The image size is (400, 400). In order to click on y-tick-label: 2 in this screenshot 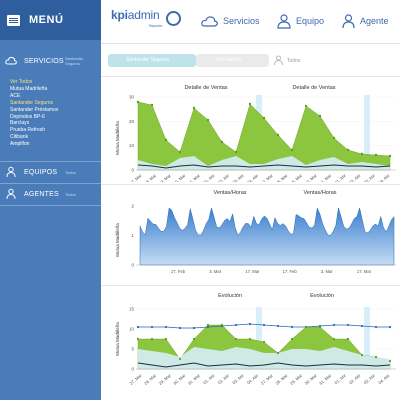, I will do `click(132, 206)`.